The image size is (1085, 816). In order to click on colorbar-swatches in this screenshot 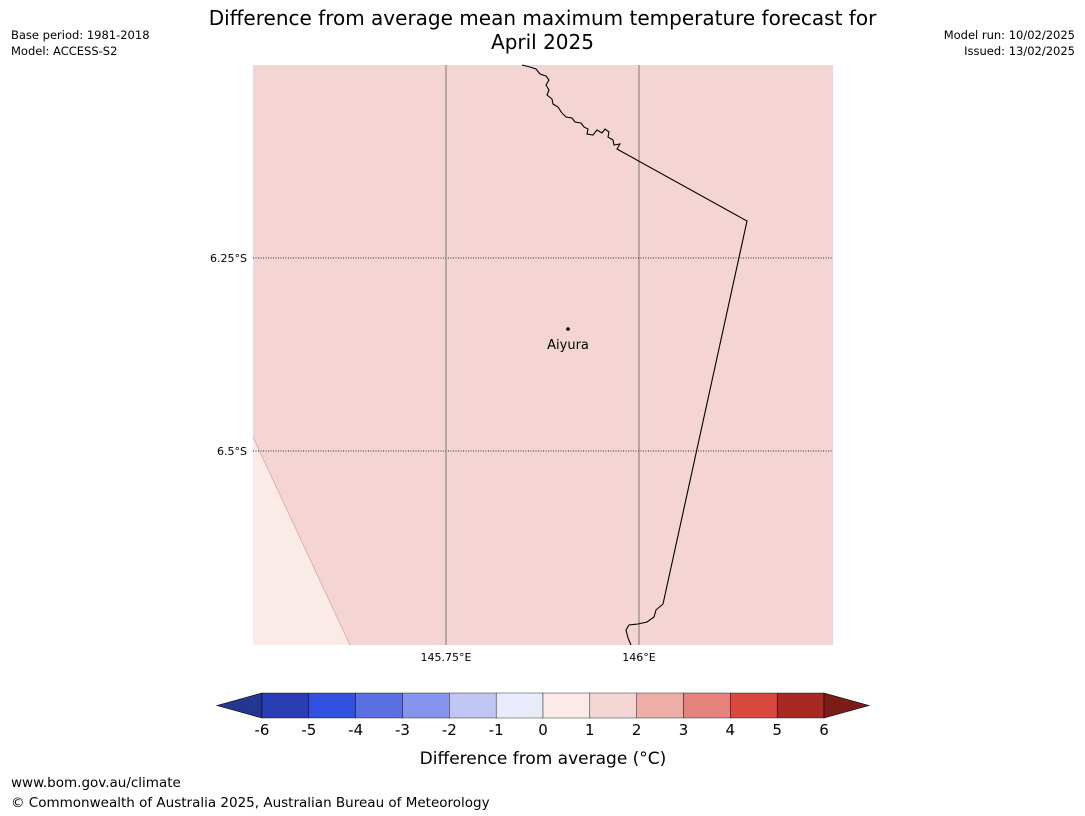, I will do `click(543, 705)`.